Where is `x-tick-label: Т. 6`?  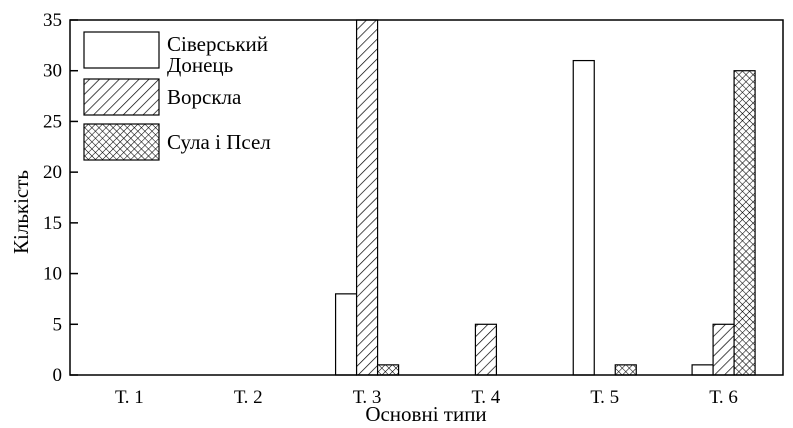
x-tick-label: Т. 6 is located at coordinates (723, 397).